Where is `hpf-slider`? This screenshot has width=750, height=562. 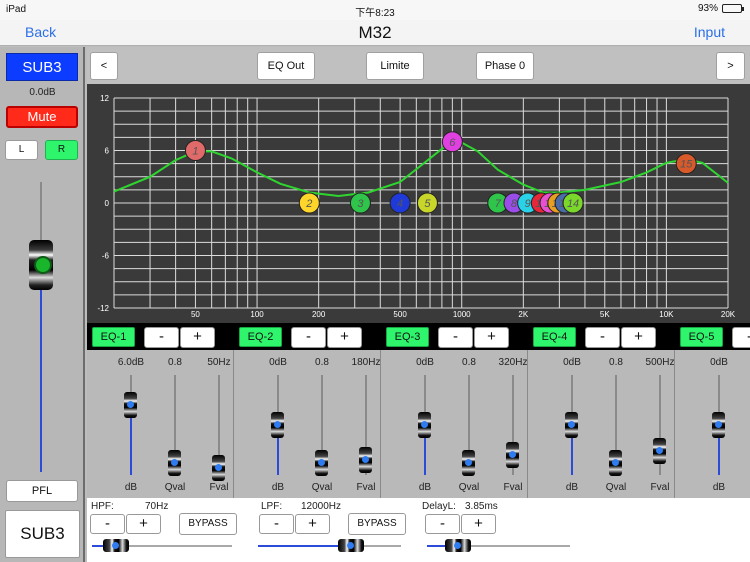 hpf-slider is located at coordinates (162, 545).